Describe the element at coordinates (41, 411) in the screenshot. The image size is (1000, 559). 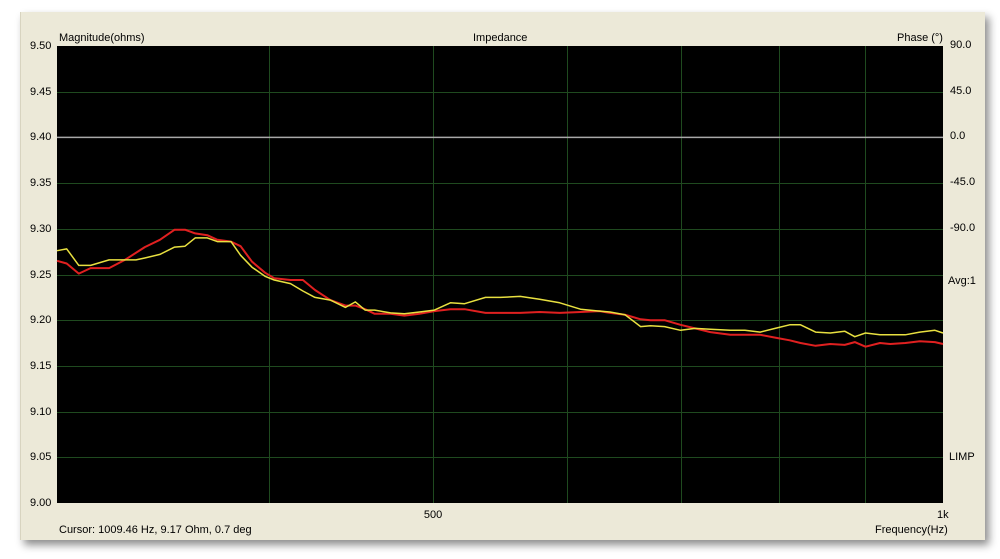
I see `y-tick-label: 9.10` at that location.